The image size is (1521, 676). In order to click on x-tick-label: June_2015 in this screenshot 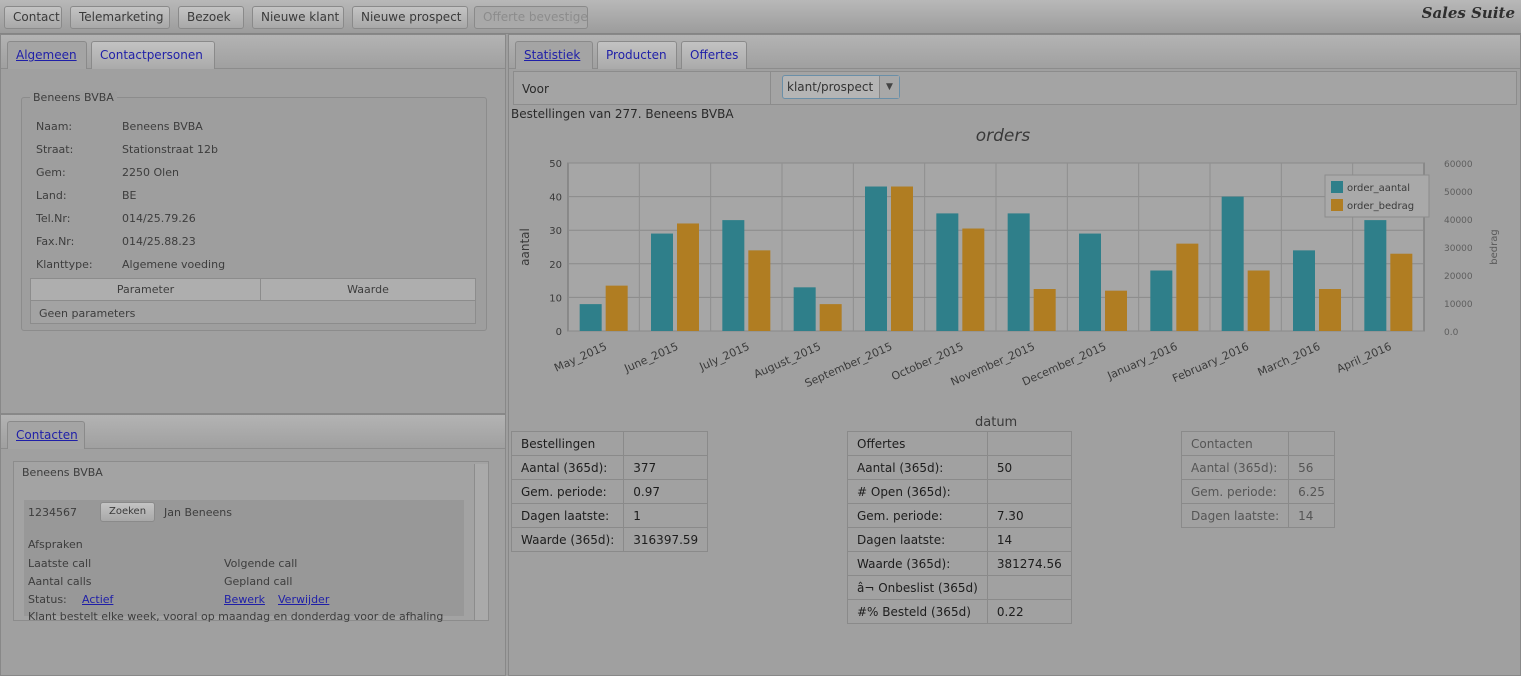, I will do `click(651, 358)`.